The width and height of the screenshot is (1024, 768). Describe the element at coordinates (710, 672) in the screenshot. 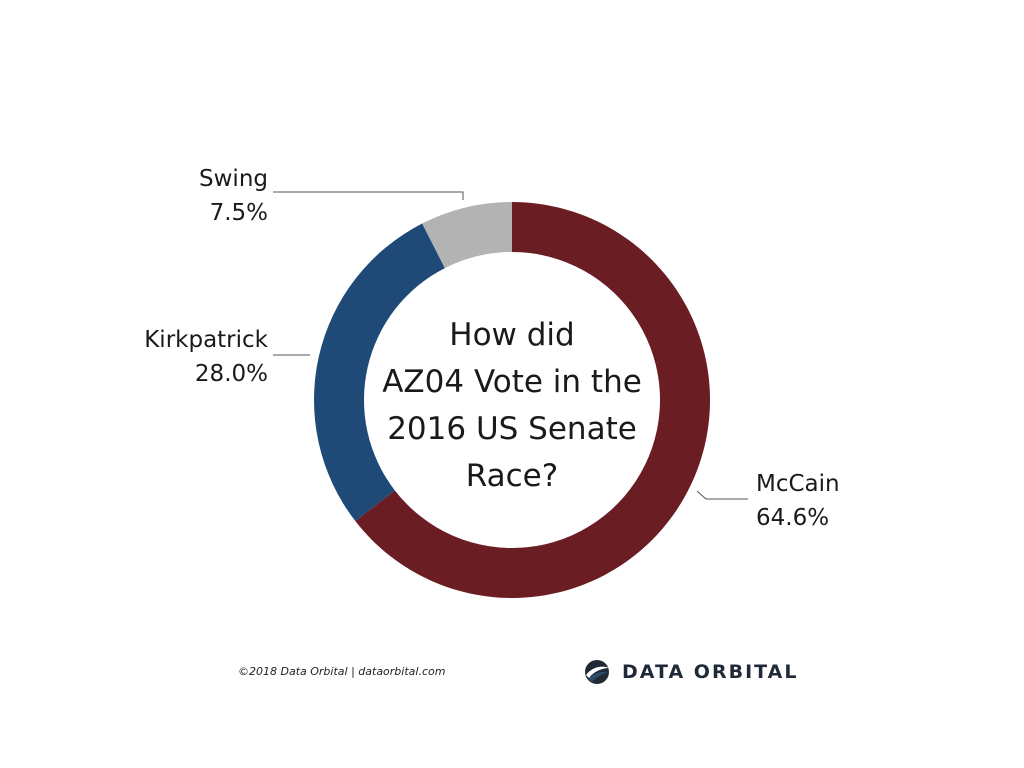

I see `brand-name: DATA ORBITAL` at that location.